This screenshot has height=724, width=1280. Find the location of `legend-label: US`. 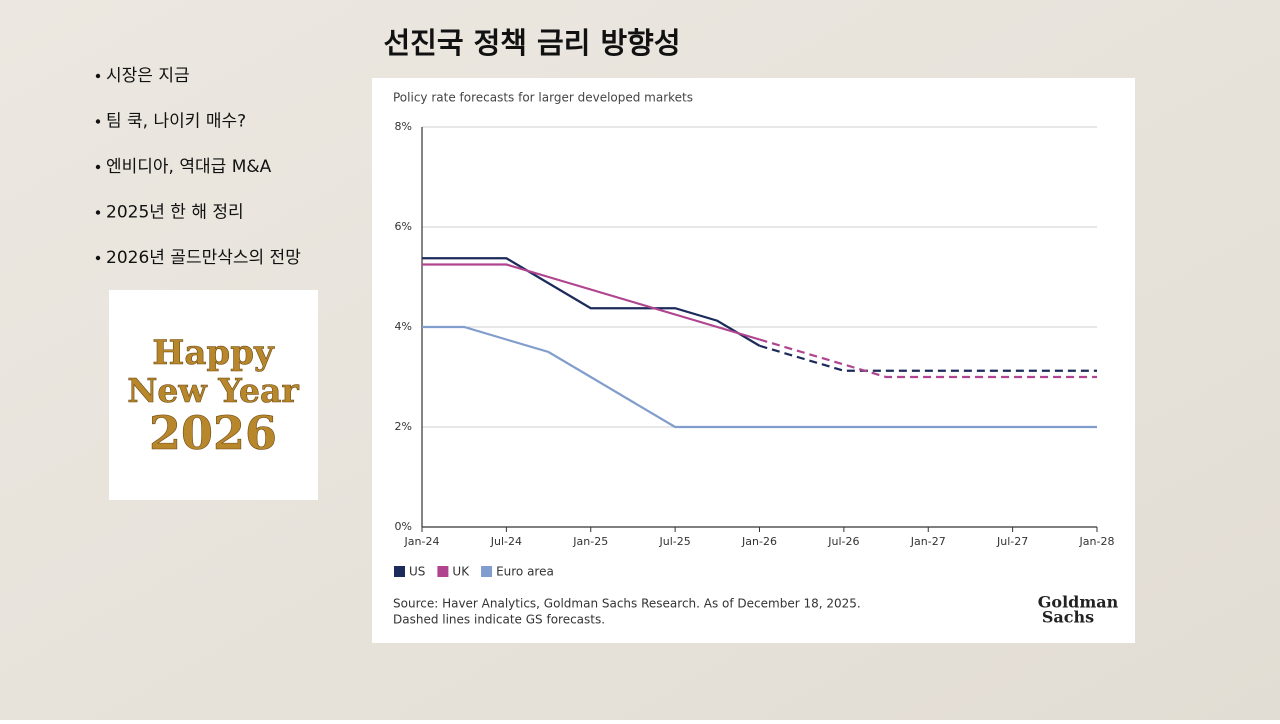

legend-label: US is located at coordinates (417, 572).